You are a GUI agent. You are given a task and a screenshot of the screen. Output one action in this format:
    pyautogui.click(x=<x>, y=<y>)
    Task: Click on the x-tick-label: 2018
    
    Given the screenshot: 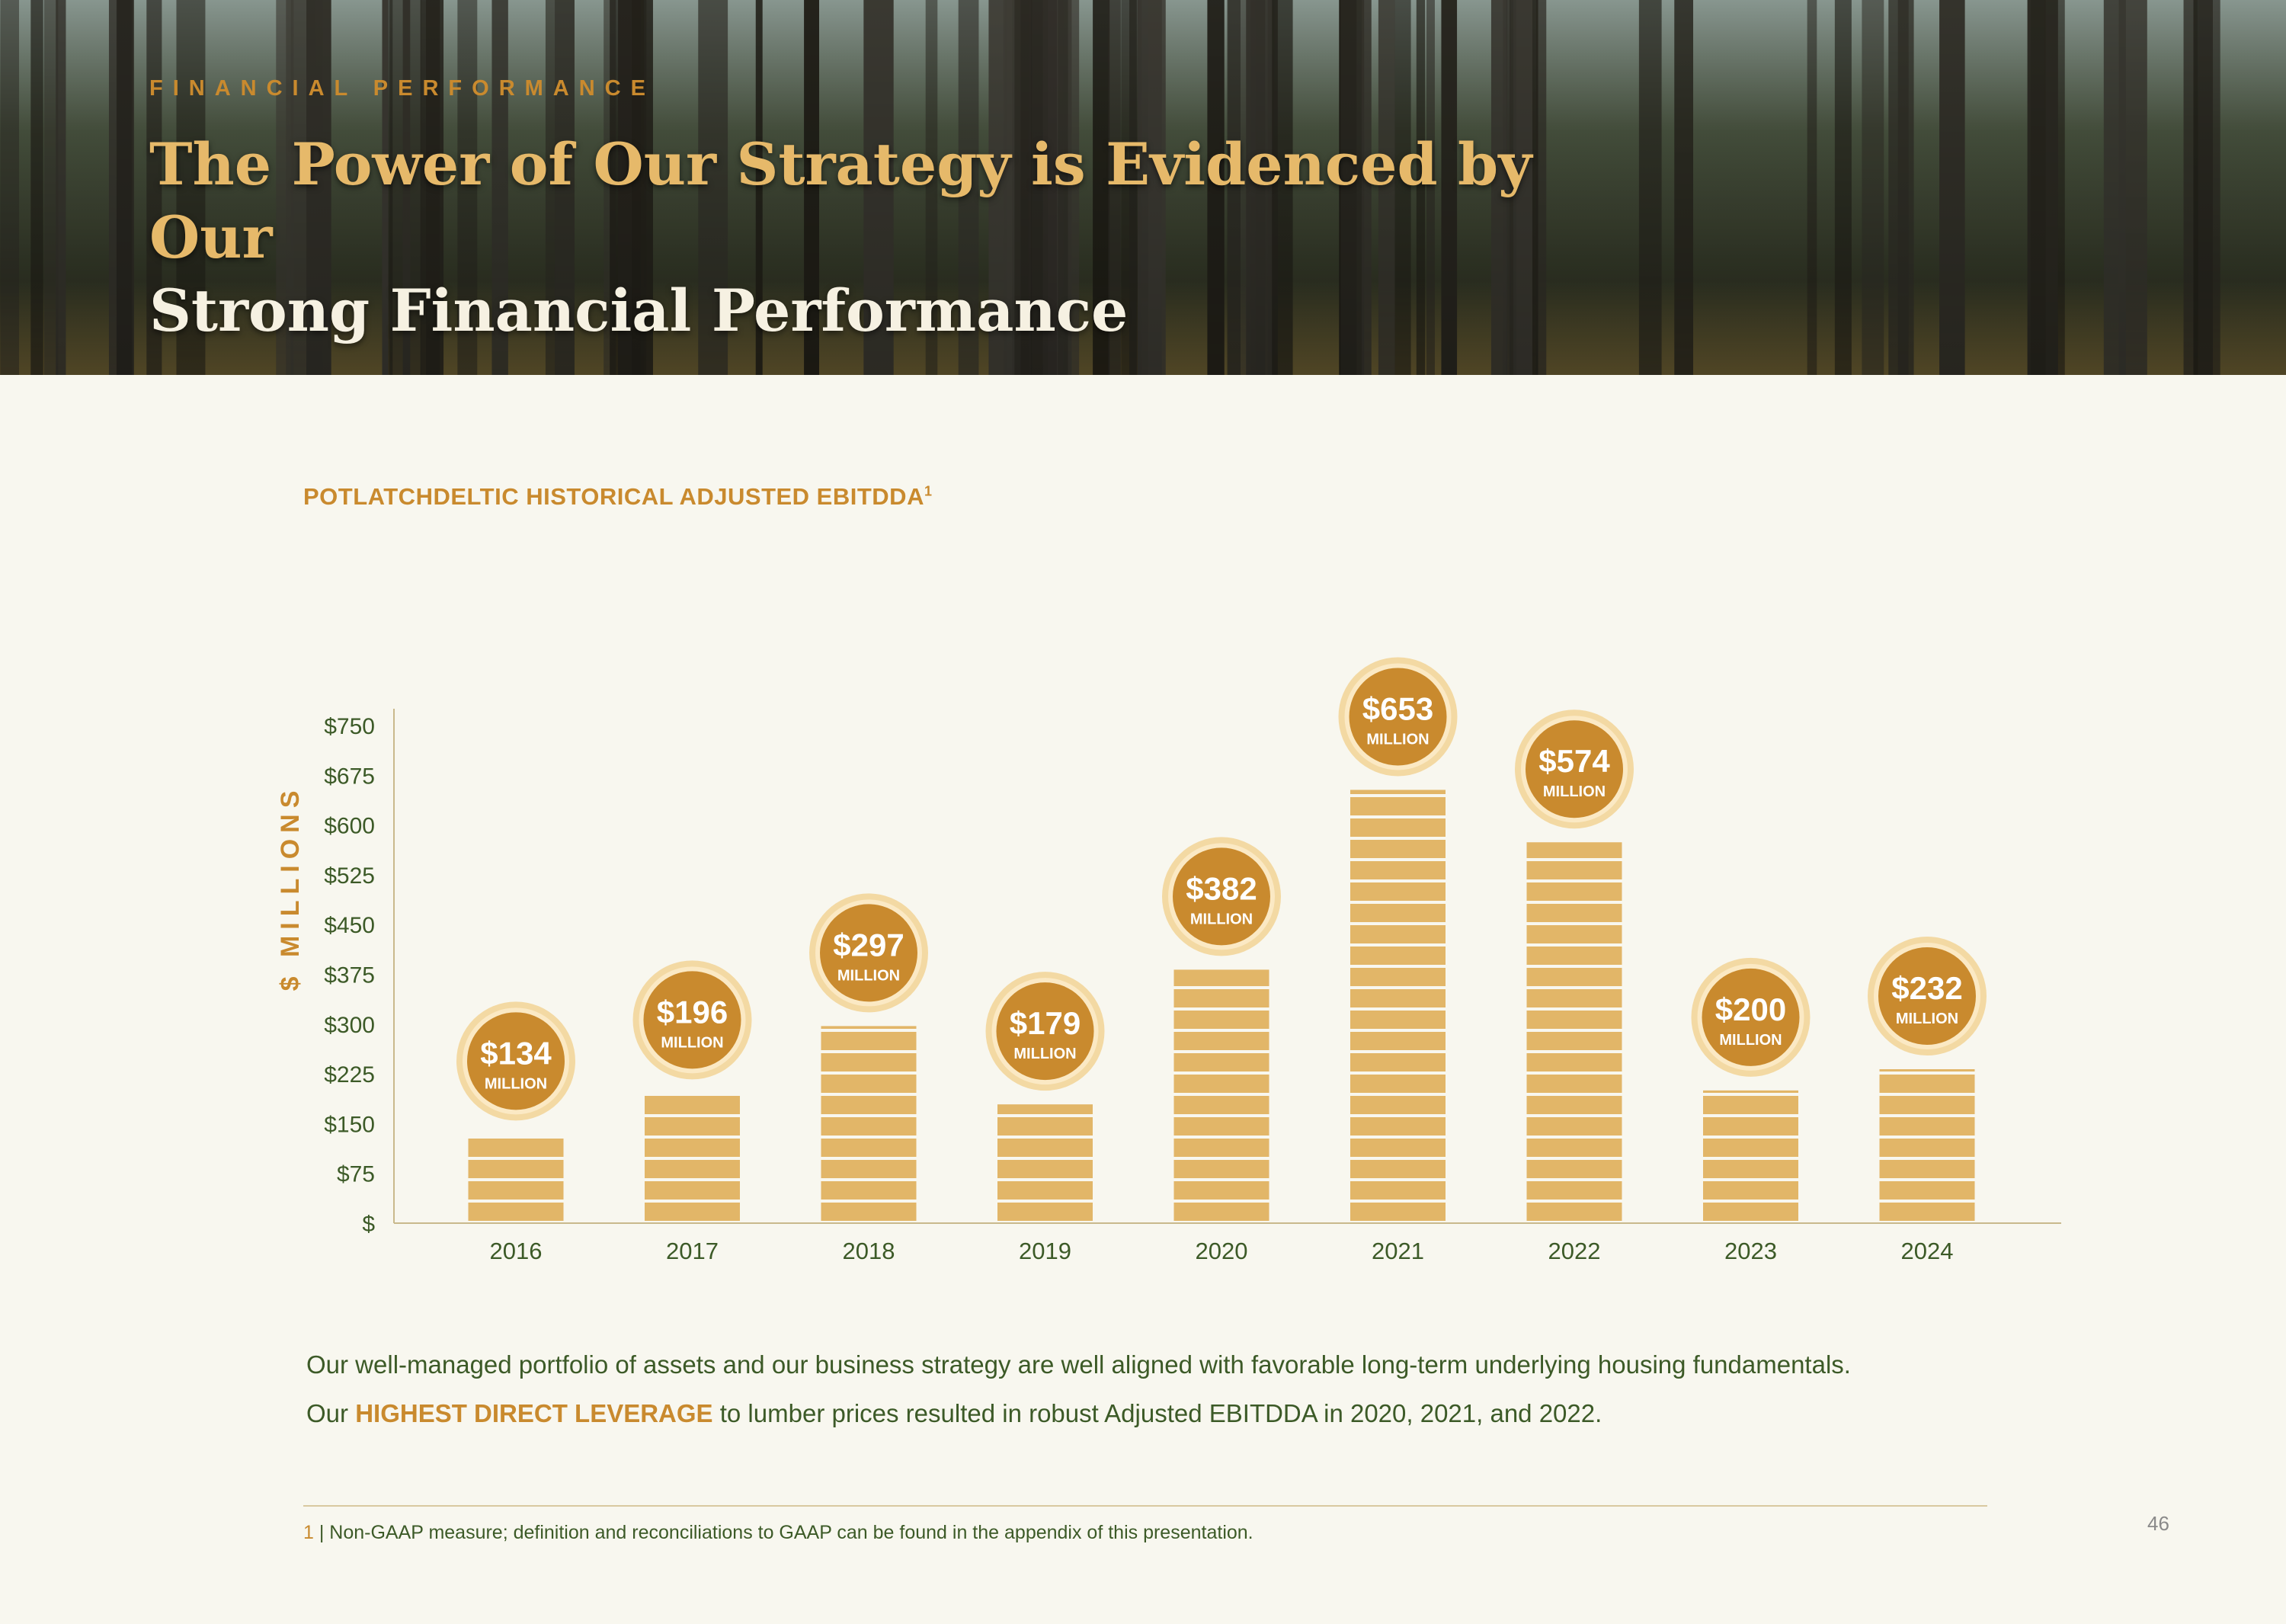 What is the action you would take?
    pyautogui.click(x=869, y=1251)
    